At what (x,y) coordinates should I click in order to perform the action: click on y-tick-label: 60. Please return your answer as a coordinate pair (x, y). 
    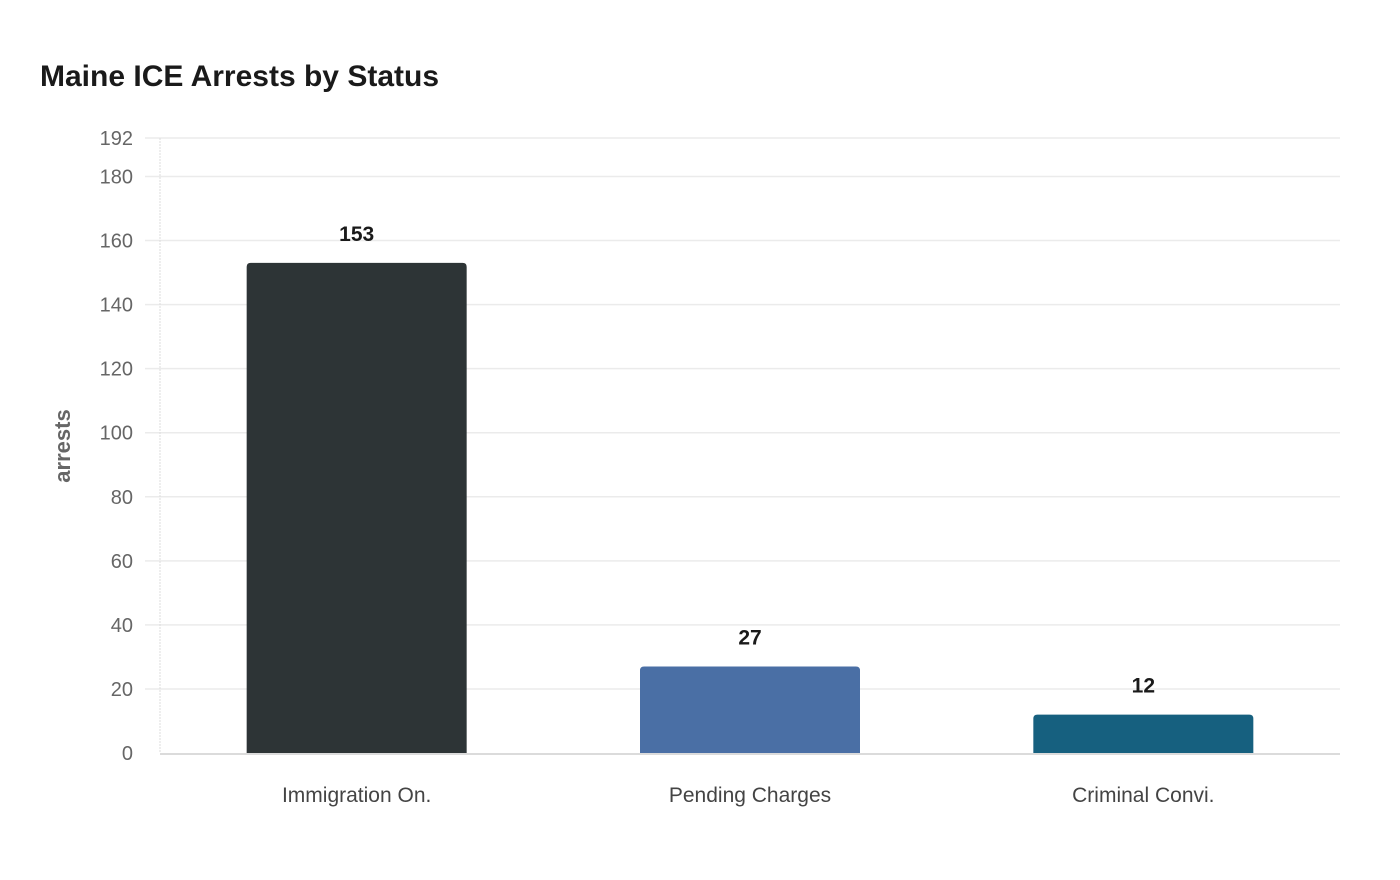
    Looking at the image, I should click on (122, 562).